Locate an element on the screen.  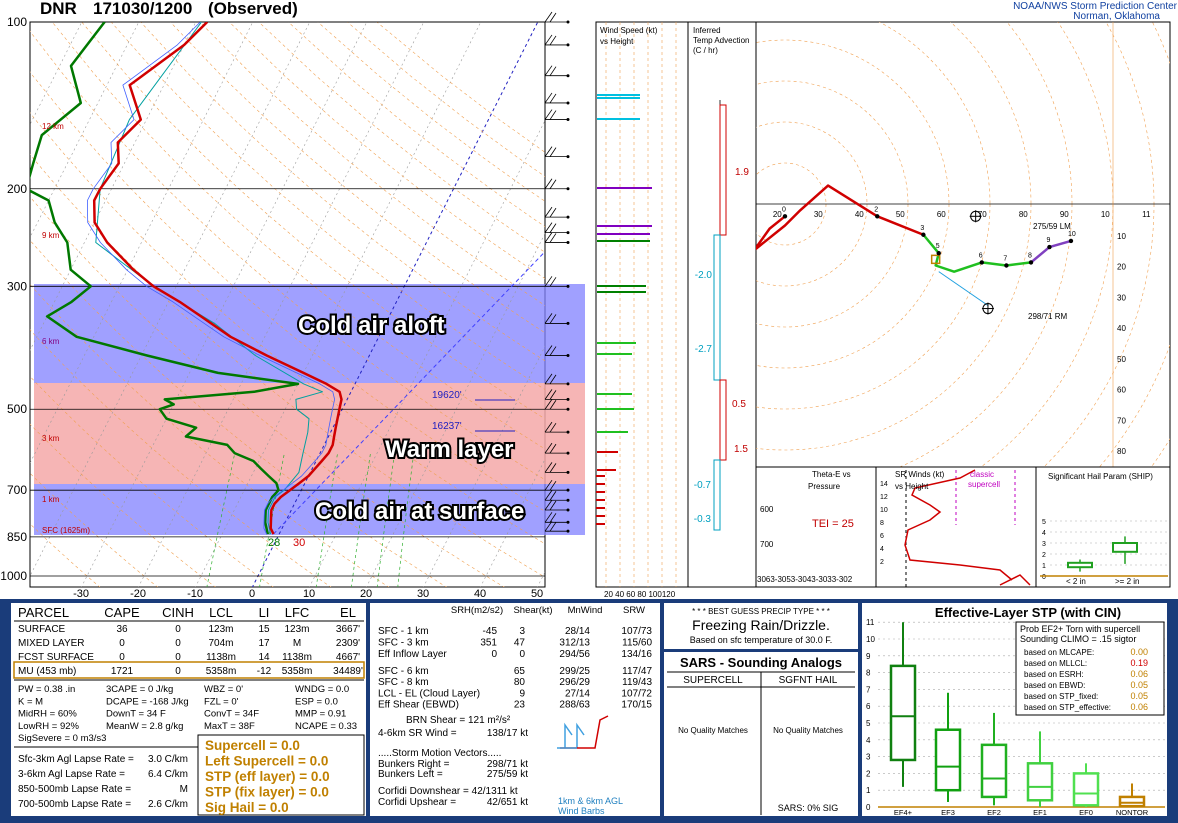
parcel-cell: 1138m is located at coordinates (221, 657).